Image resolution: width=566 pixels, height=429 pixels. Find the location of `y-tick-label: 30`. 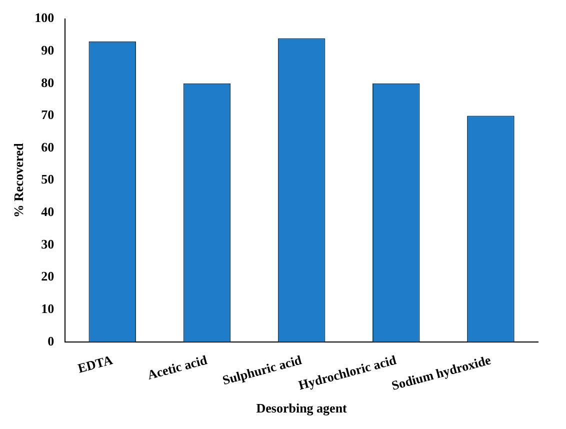

y-tick-label: 30 is located at coordinates (47, 244).